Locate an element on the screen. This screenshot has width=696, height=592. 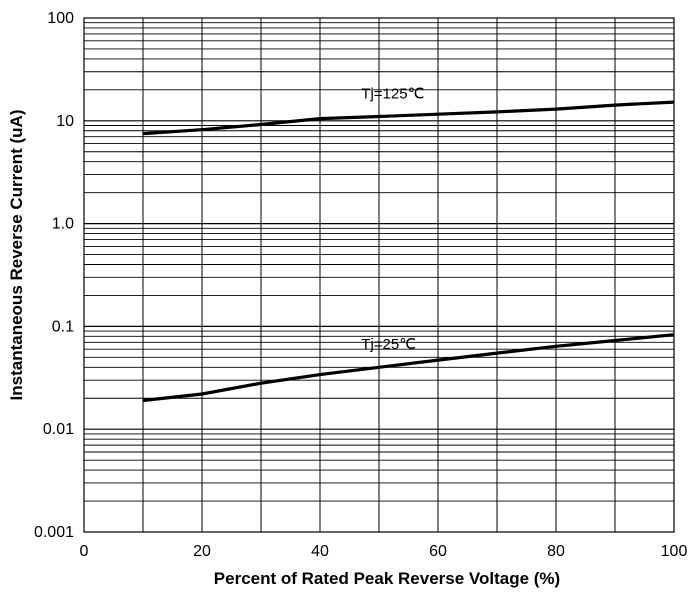
x-tick-label: 20 is located at coordinates (202, 551).